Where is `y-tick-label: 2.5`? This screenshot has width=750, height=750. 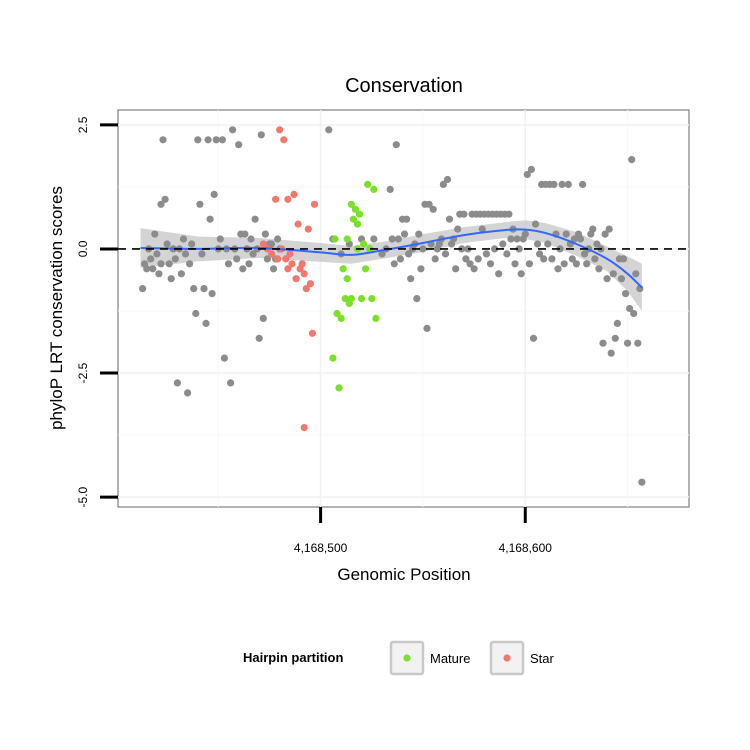
y-tick-label: 2.5 is located at coordinates (83, 124).